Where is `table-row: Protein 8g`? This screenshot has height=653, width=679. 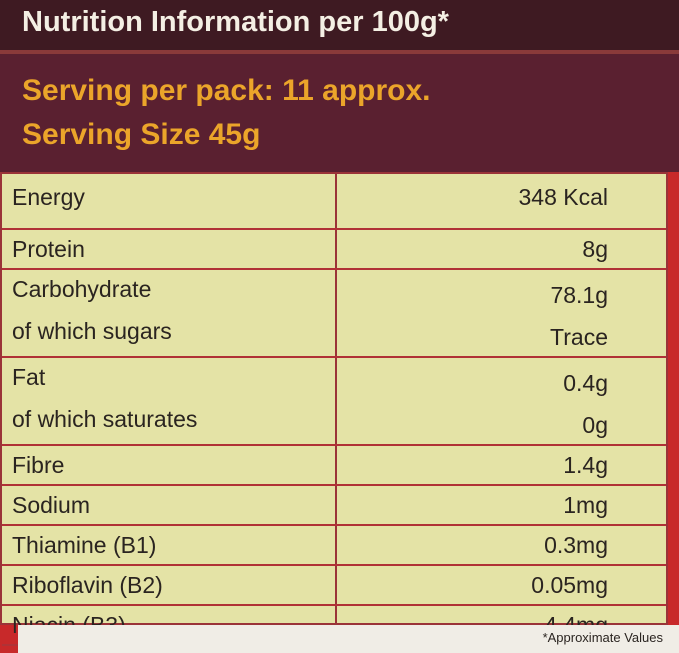 table-row: Protein 8g is located at coordinates (334, 250).